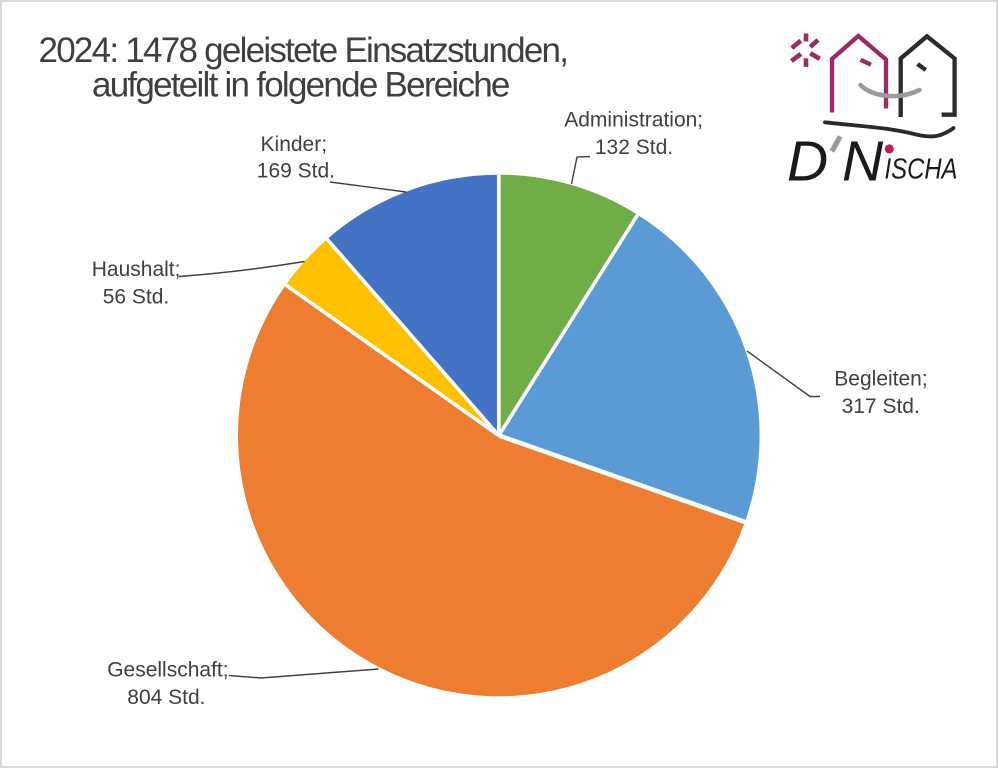  I want to click on svg-text: Kinder;, so click(294, 144).